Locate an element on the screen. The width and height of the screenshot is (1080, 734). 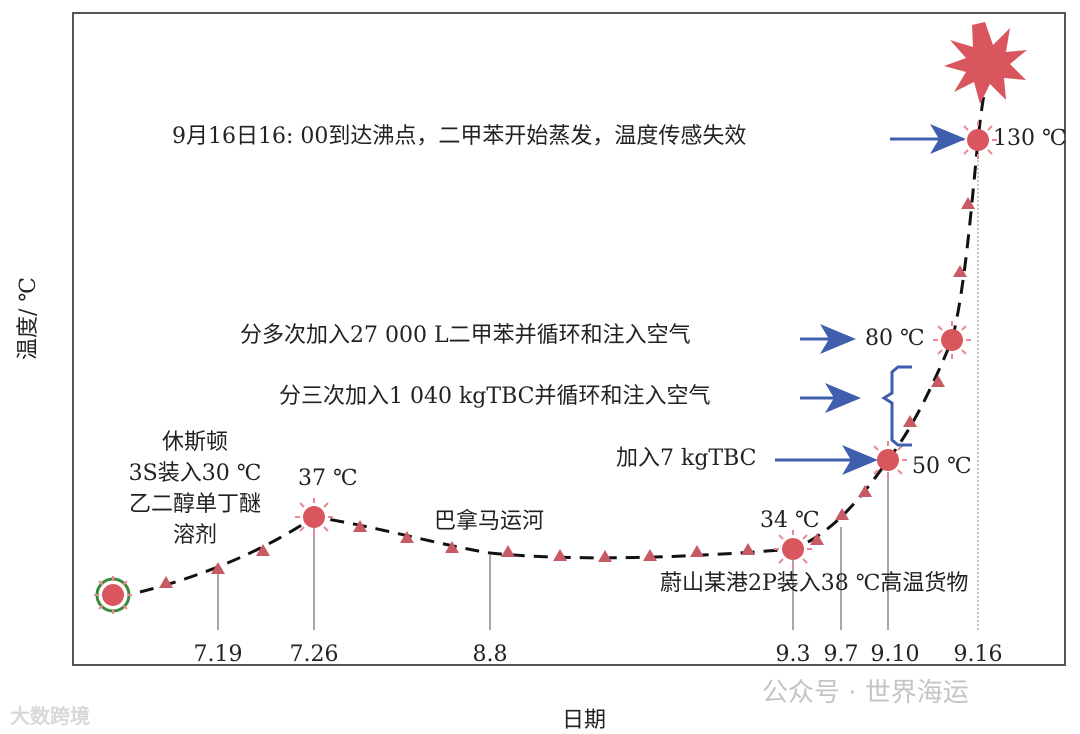
y-axis-label: 温度/ ℃ is located at coordinates (28, 318).